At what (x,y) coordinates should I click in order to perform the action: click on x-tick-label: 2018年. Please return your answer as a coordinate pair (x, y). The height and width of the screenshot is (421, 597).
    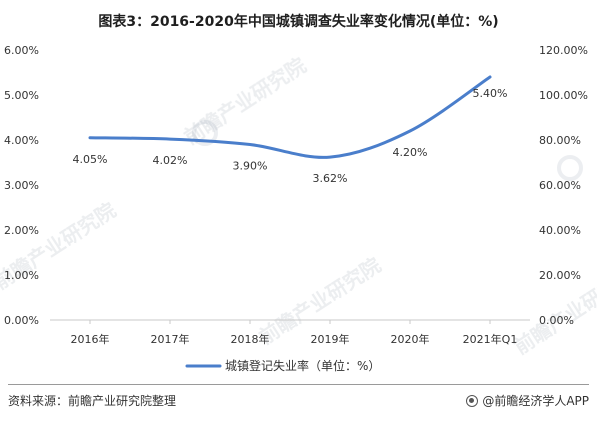
    Looking at the image, I should click on (250, 339).